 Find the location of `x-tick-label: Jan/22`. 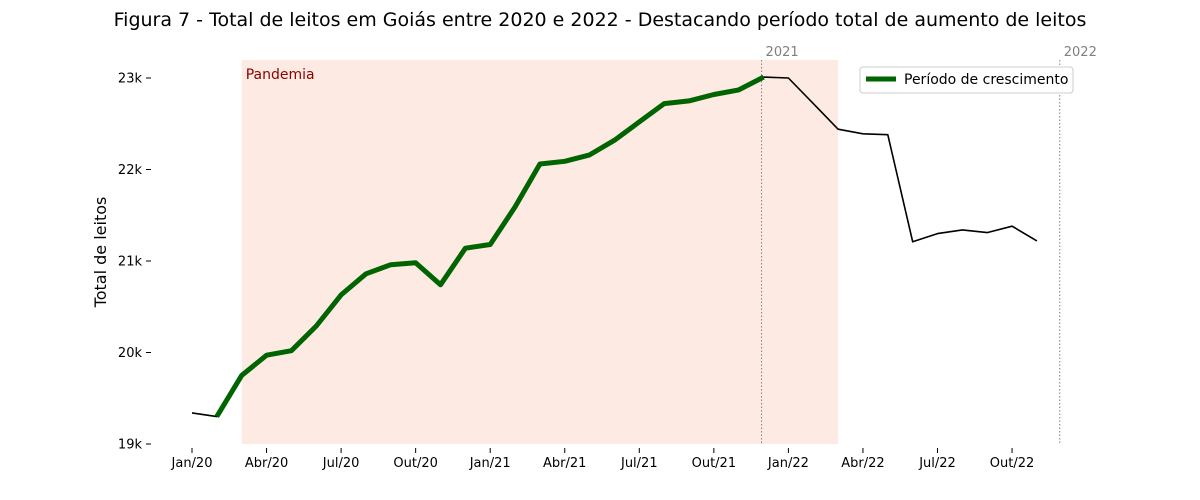

x-tick-label: Jan/22 is located at coordinates (788, 463).